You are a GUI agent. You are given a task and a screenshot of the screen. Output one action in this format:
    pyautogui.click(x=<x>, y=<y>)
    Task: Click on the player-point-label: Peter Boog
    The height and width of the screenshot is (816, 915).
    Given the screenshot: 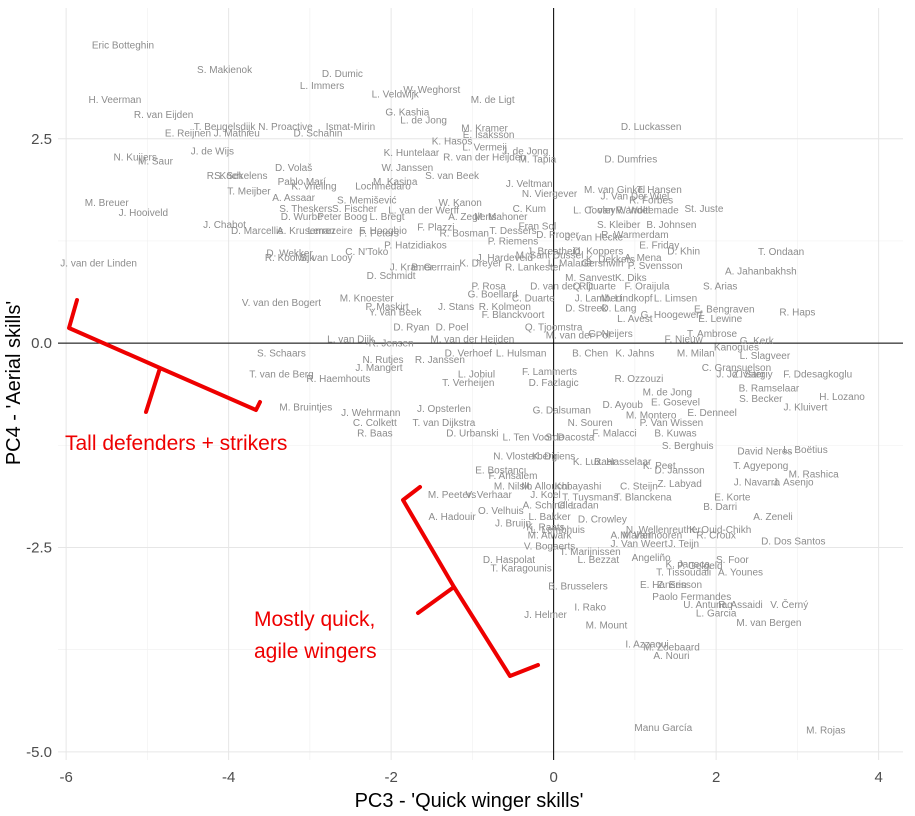 What is the action you would take?
    pyautogui.click(x=342, y=217)
    